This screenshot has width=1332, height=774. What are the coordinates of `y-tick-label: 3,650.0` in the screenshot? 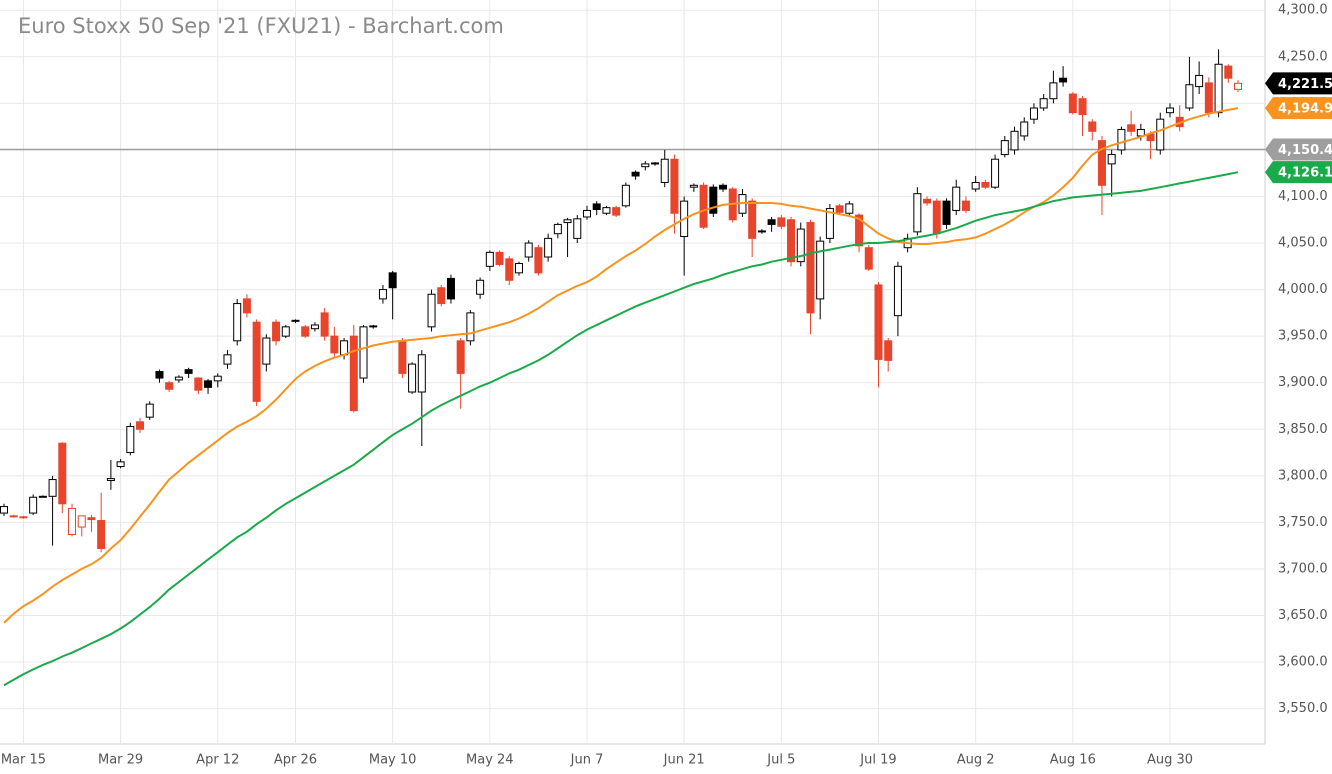 It's located at (1303, 615).